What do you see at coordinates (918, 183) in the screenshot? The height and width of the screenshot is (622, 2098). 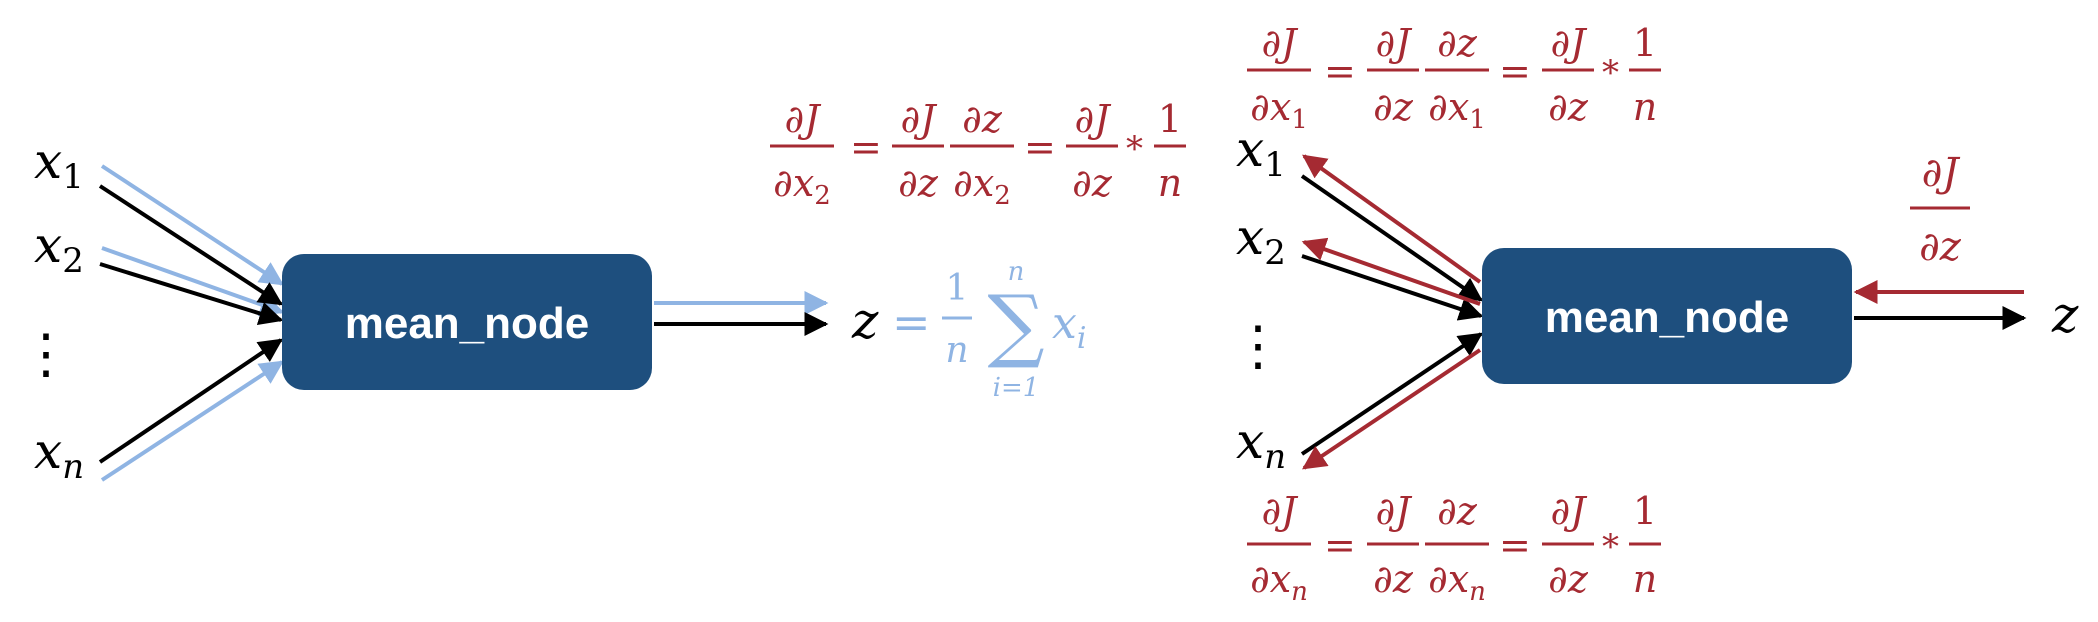 I see `grad-x2-djdz-den: ∂z` at bounding box center [918, 183].